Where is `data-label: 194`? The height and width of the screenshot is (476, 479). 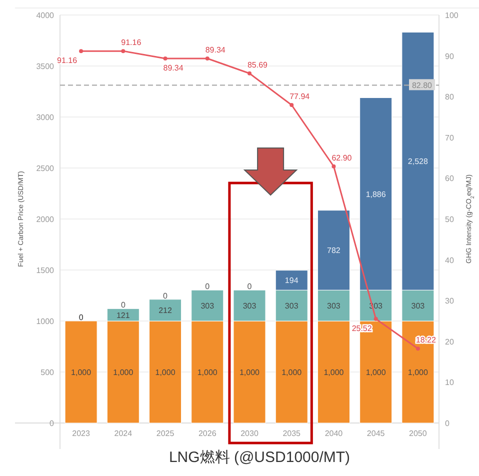
data-label: 194 is located at coordinates (291, 281).